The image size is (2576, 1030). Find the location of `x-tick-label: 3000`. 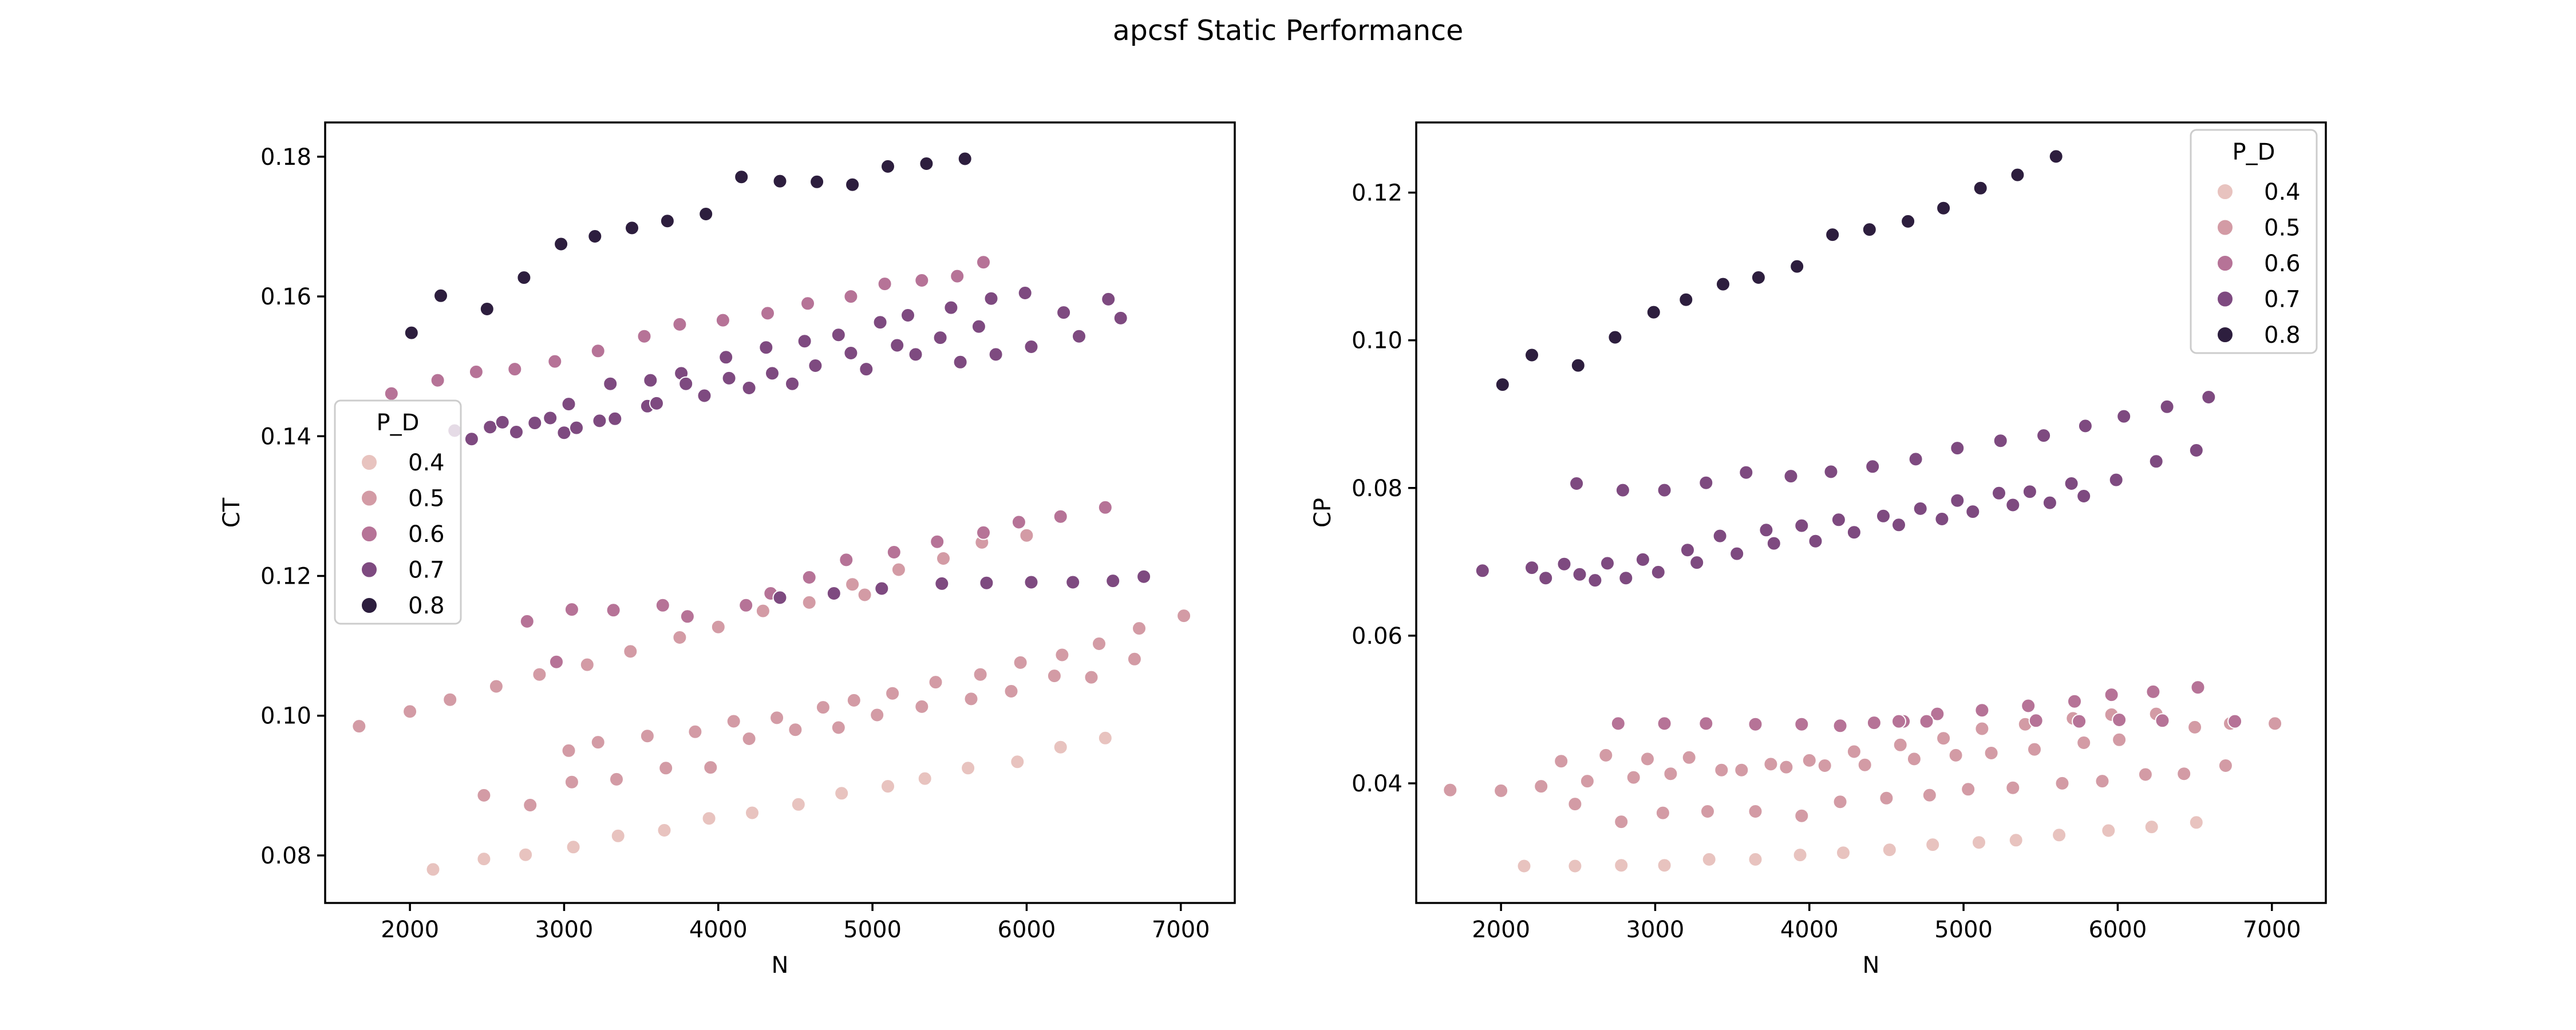

x-tick-label: 3000 is located at coordinates (564, 930).